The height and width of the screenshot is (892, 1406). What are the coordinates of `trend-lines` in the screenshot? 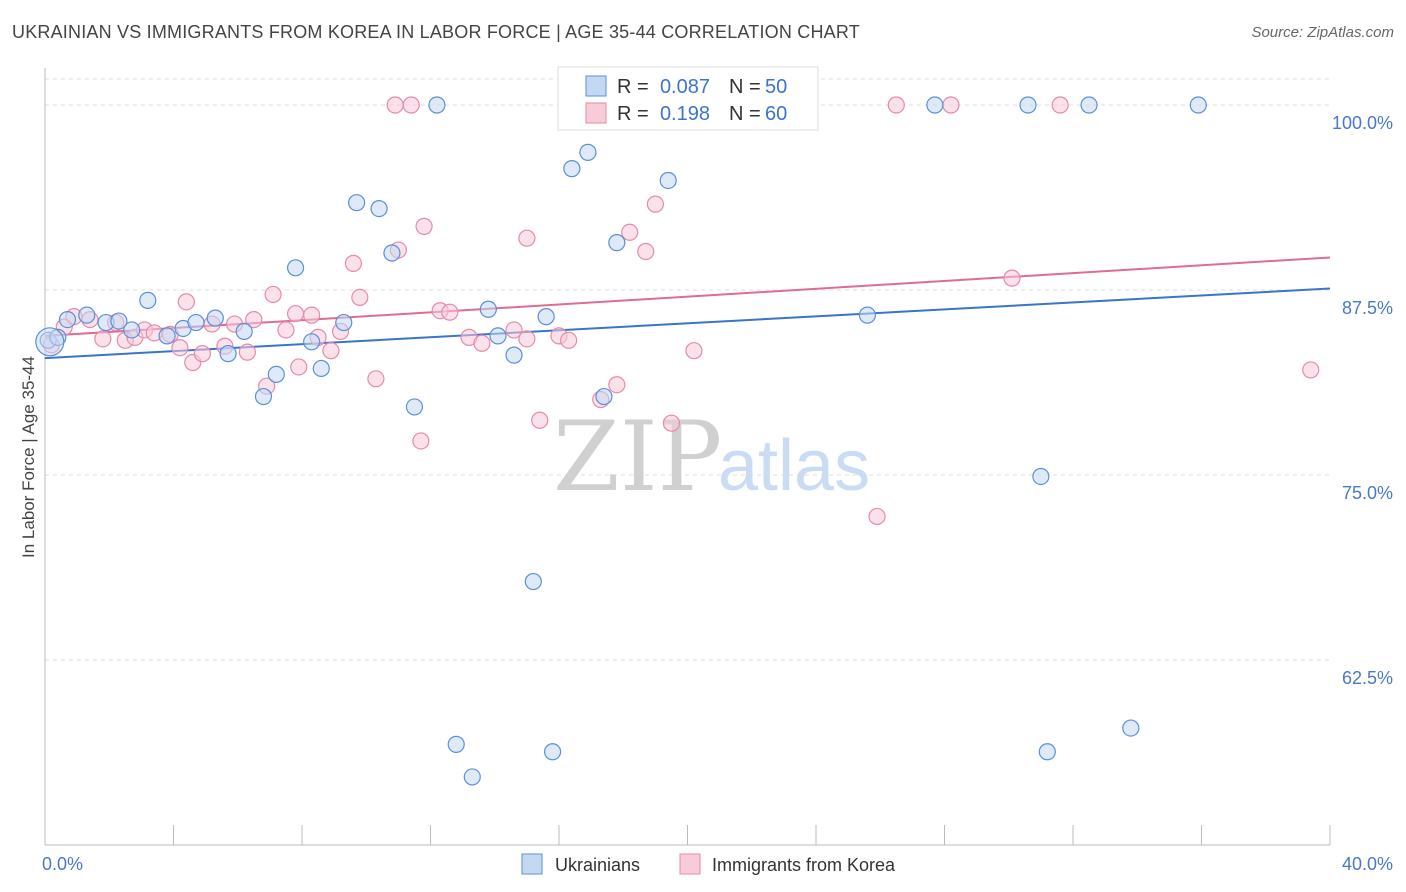 It's located at (687, 308).